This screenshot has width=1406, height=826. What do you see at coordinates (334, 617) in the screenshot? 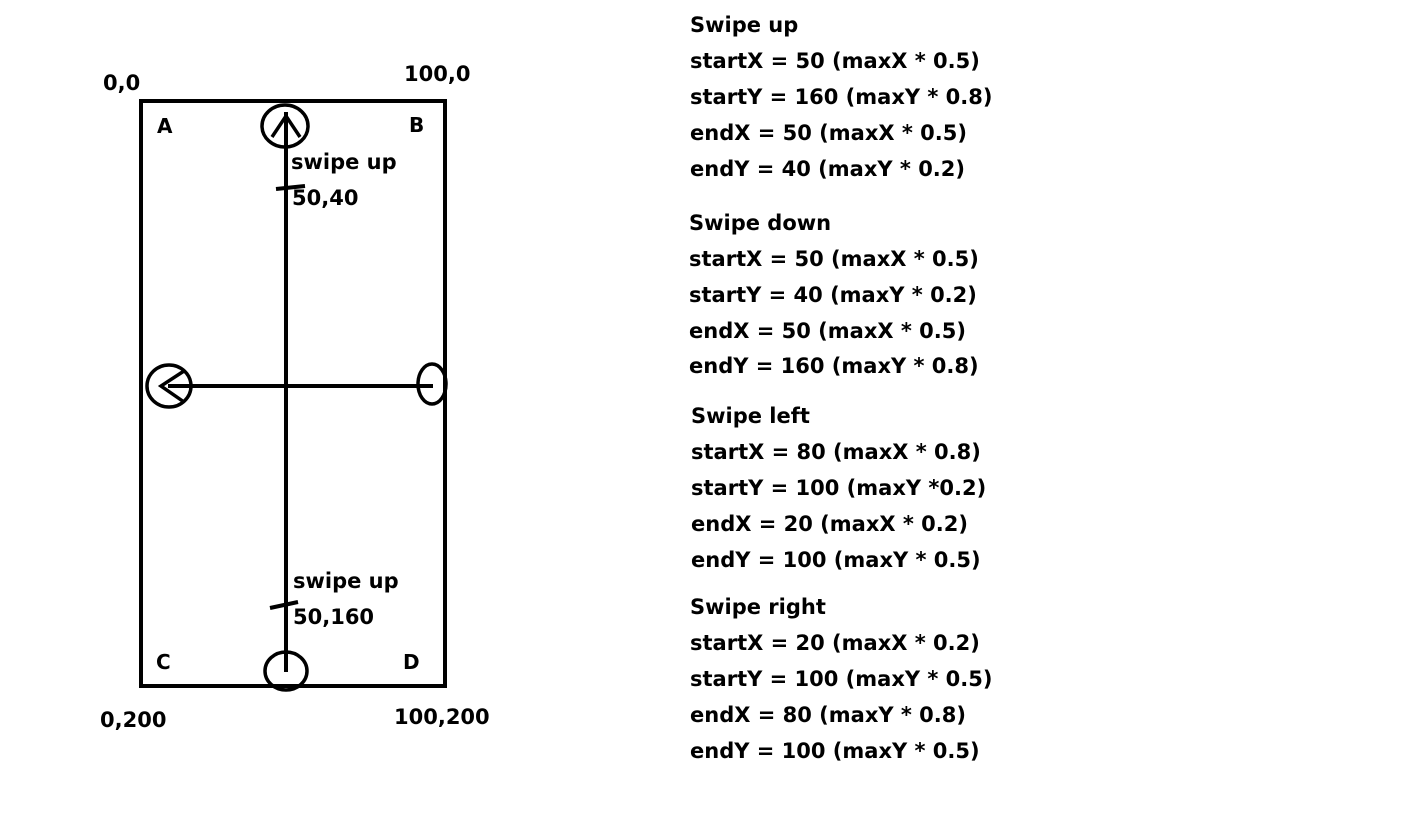
I see `bottom-marker-coords: 50,160` at bounding box center [334, 617].